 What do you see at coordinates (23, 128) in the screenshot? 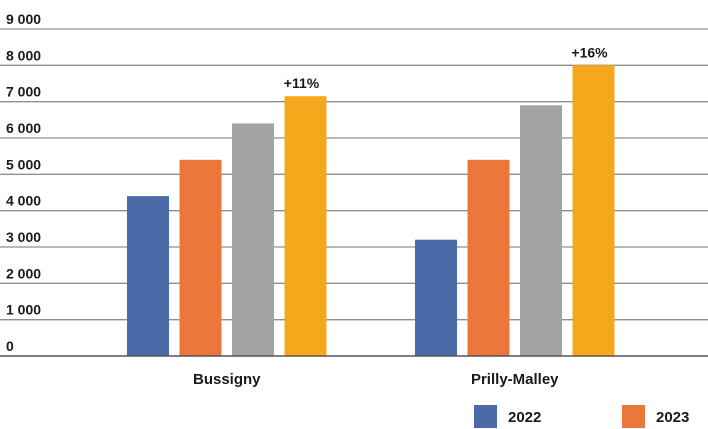
I see `y-tick-label: 6 000` at bounding box center [23, 128].